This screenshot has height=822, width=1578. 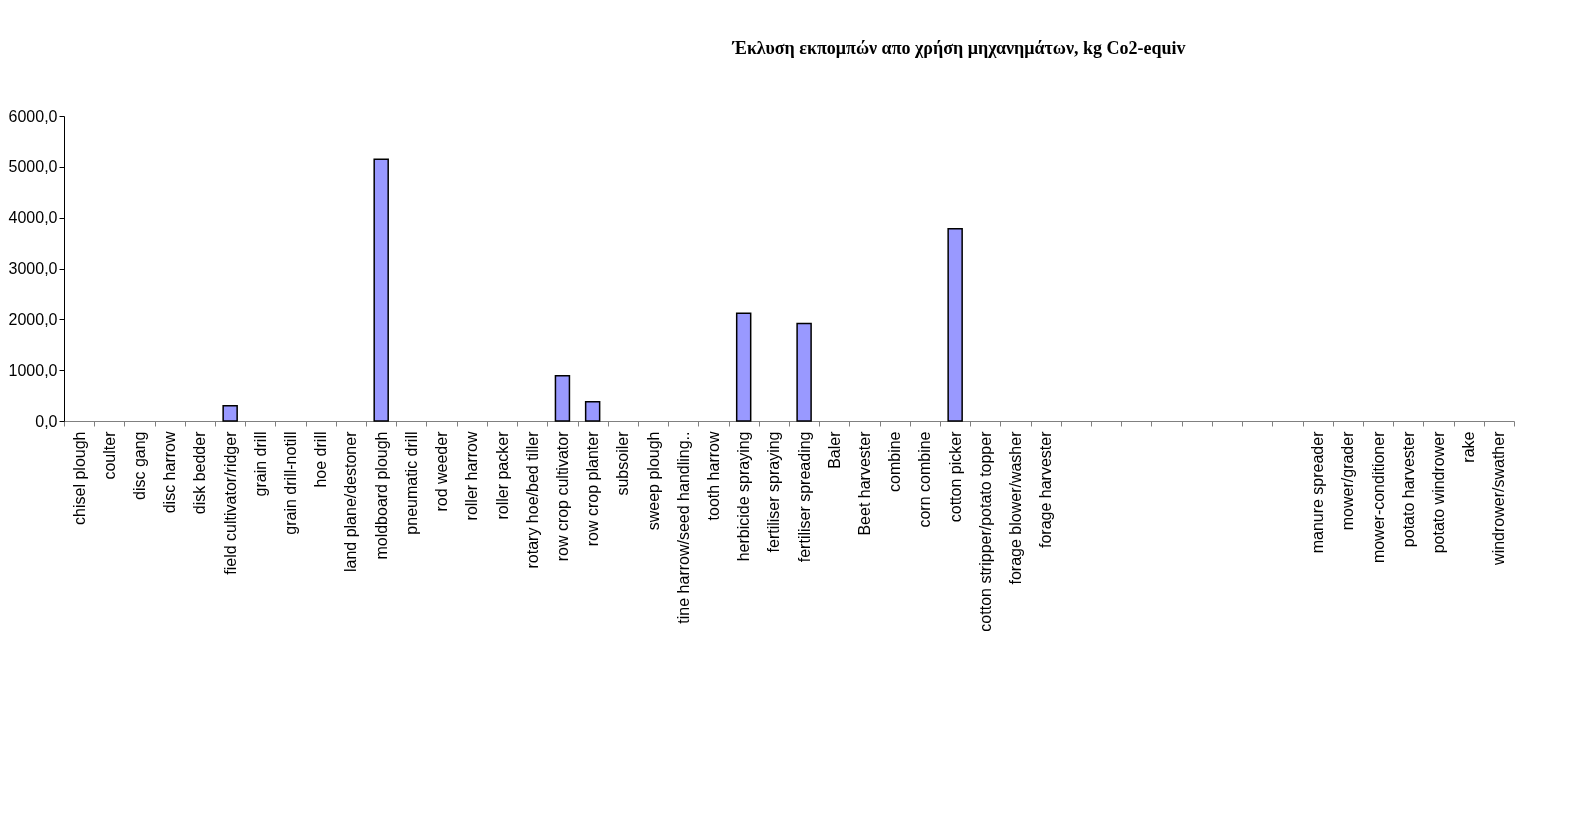 I want to click on x-tick-label: cotton stripper/potato topper, so click(x=985, y=531).